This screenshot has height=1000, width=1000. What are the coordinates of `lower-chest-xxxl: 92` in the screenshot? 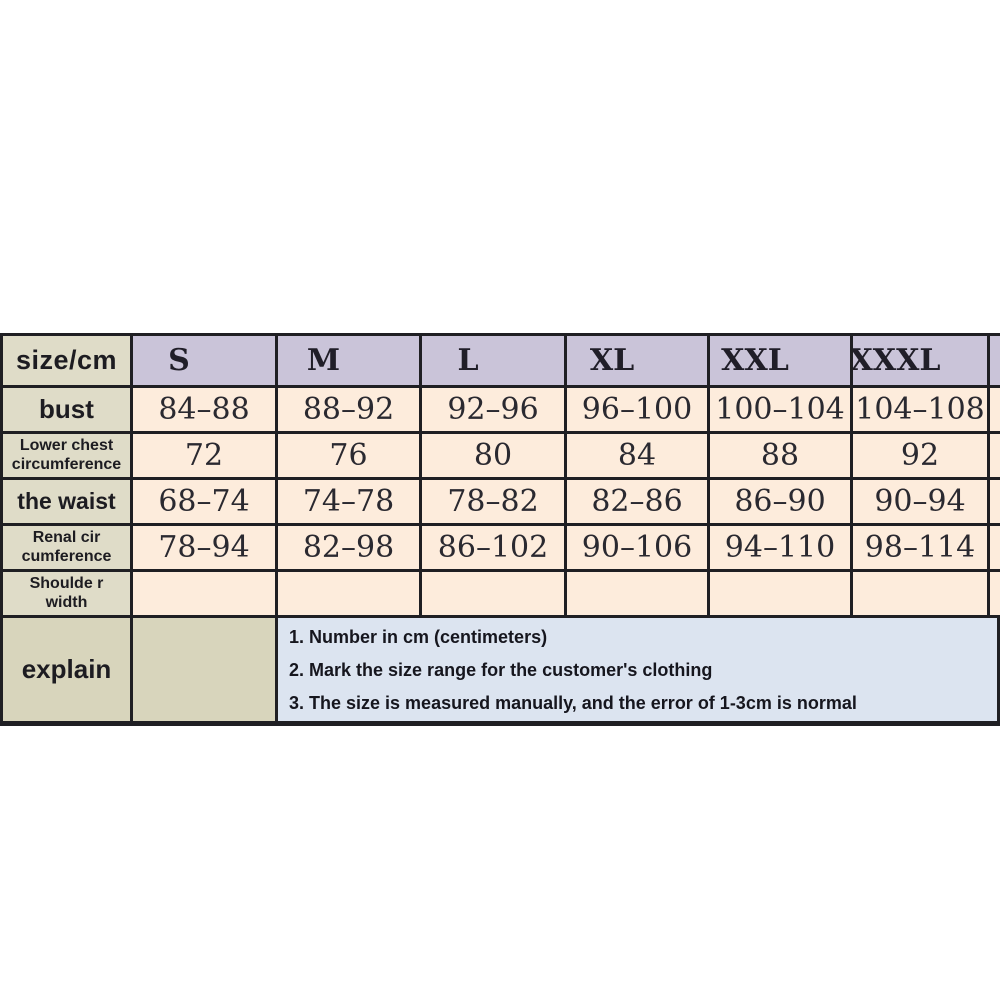 It's located at (921, 455).